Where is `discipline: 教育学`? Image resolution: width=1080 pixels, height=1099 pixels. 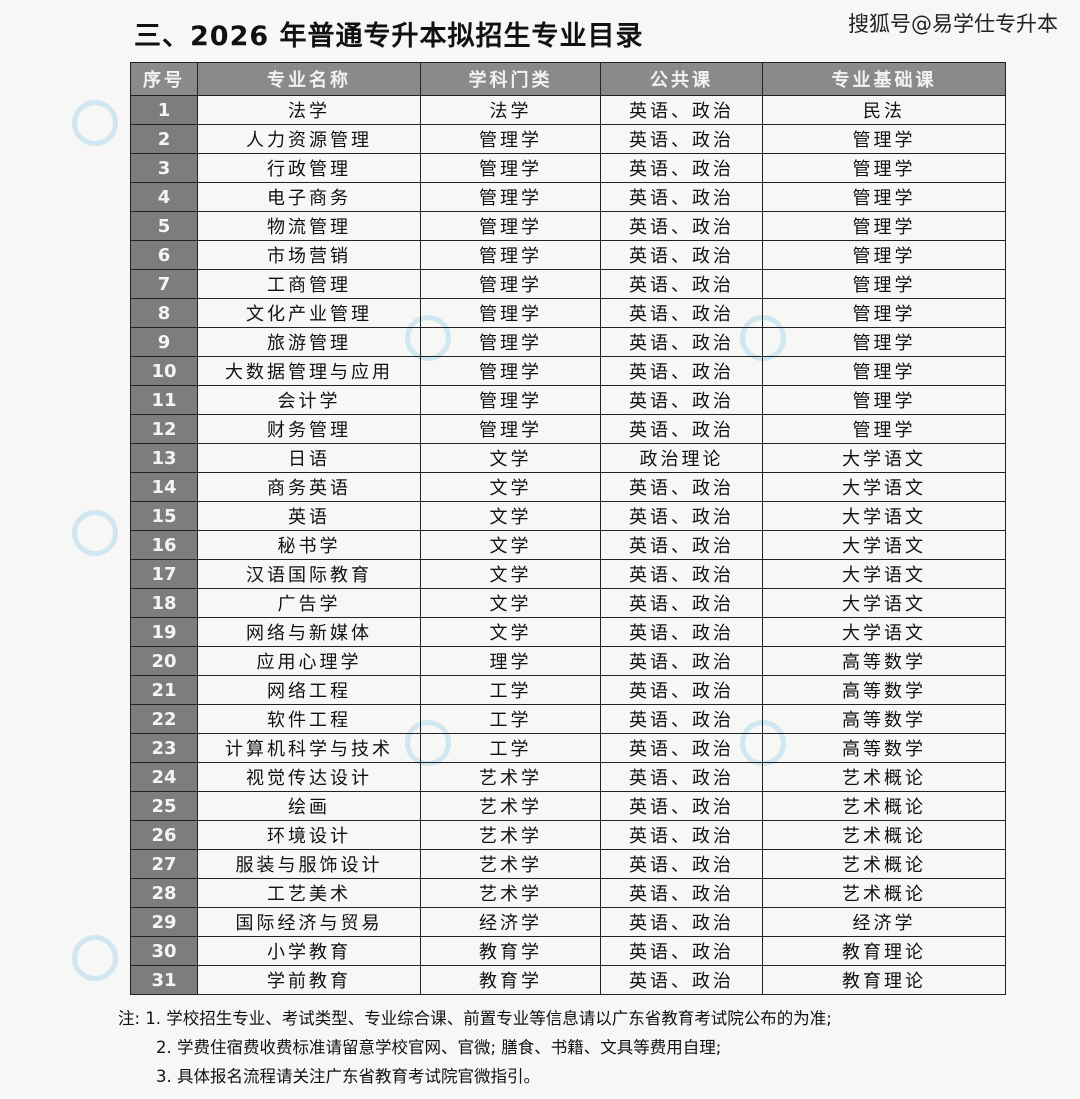 discipline: 教育学 is located at coordinates (510, 980).